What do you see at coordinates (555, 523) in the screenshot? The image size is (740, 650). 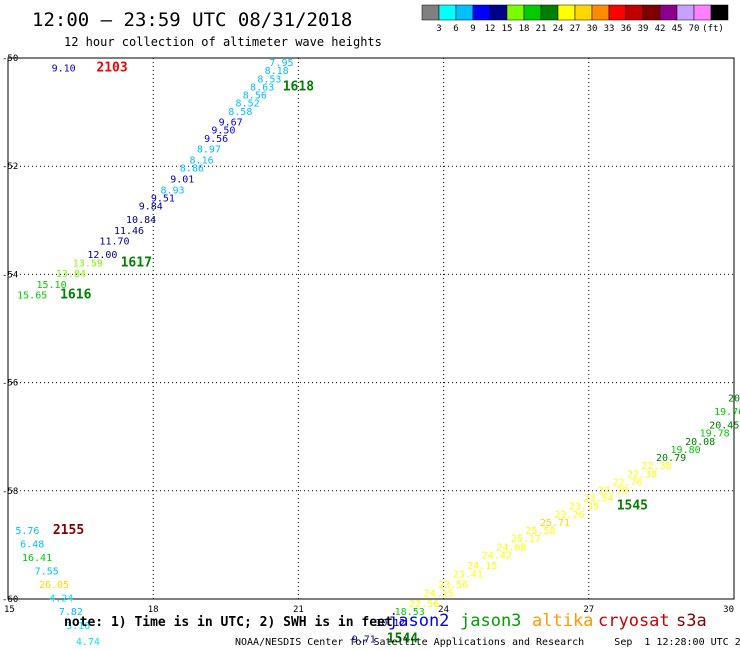 I see `swh-value-label: 25.71` at bounding box center [555, 523].